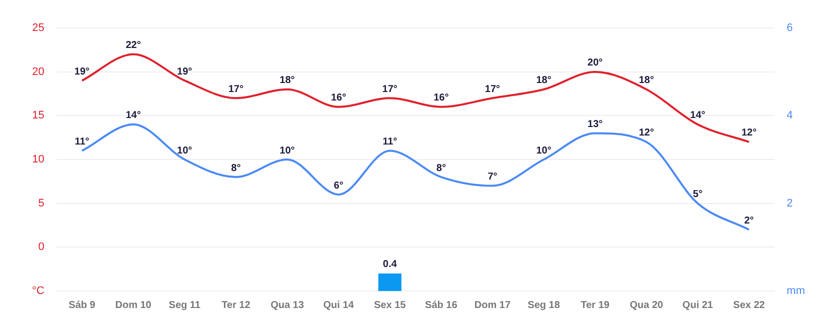 This screenshot has width=827, height=323. Describe the element at coordinates (789, 203) in the screenshot. I see `y2-tick-label: 2` at that location.